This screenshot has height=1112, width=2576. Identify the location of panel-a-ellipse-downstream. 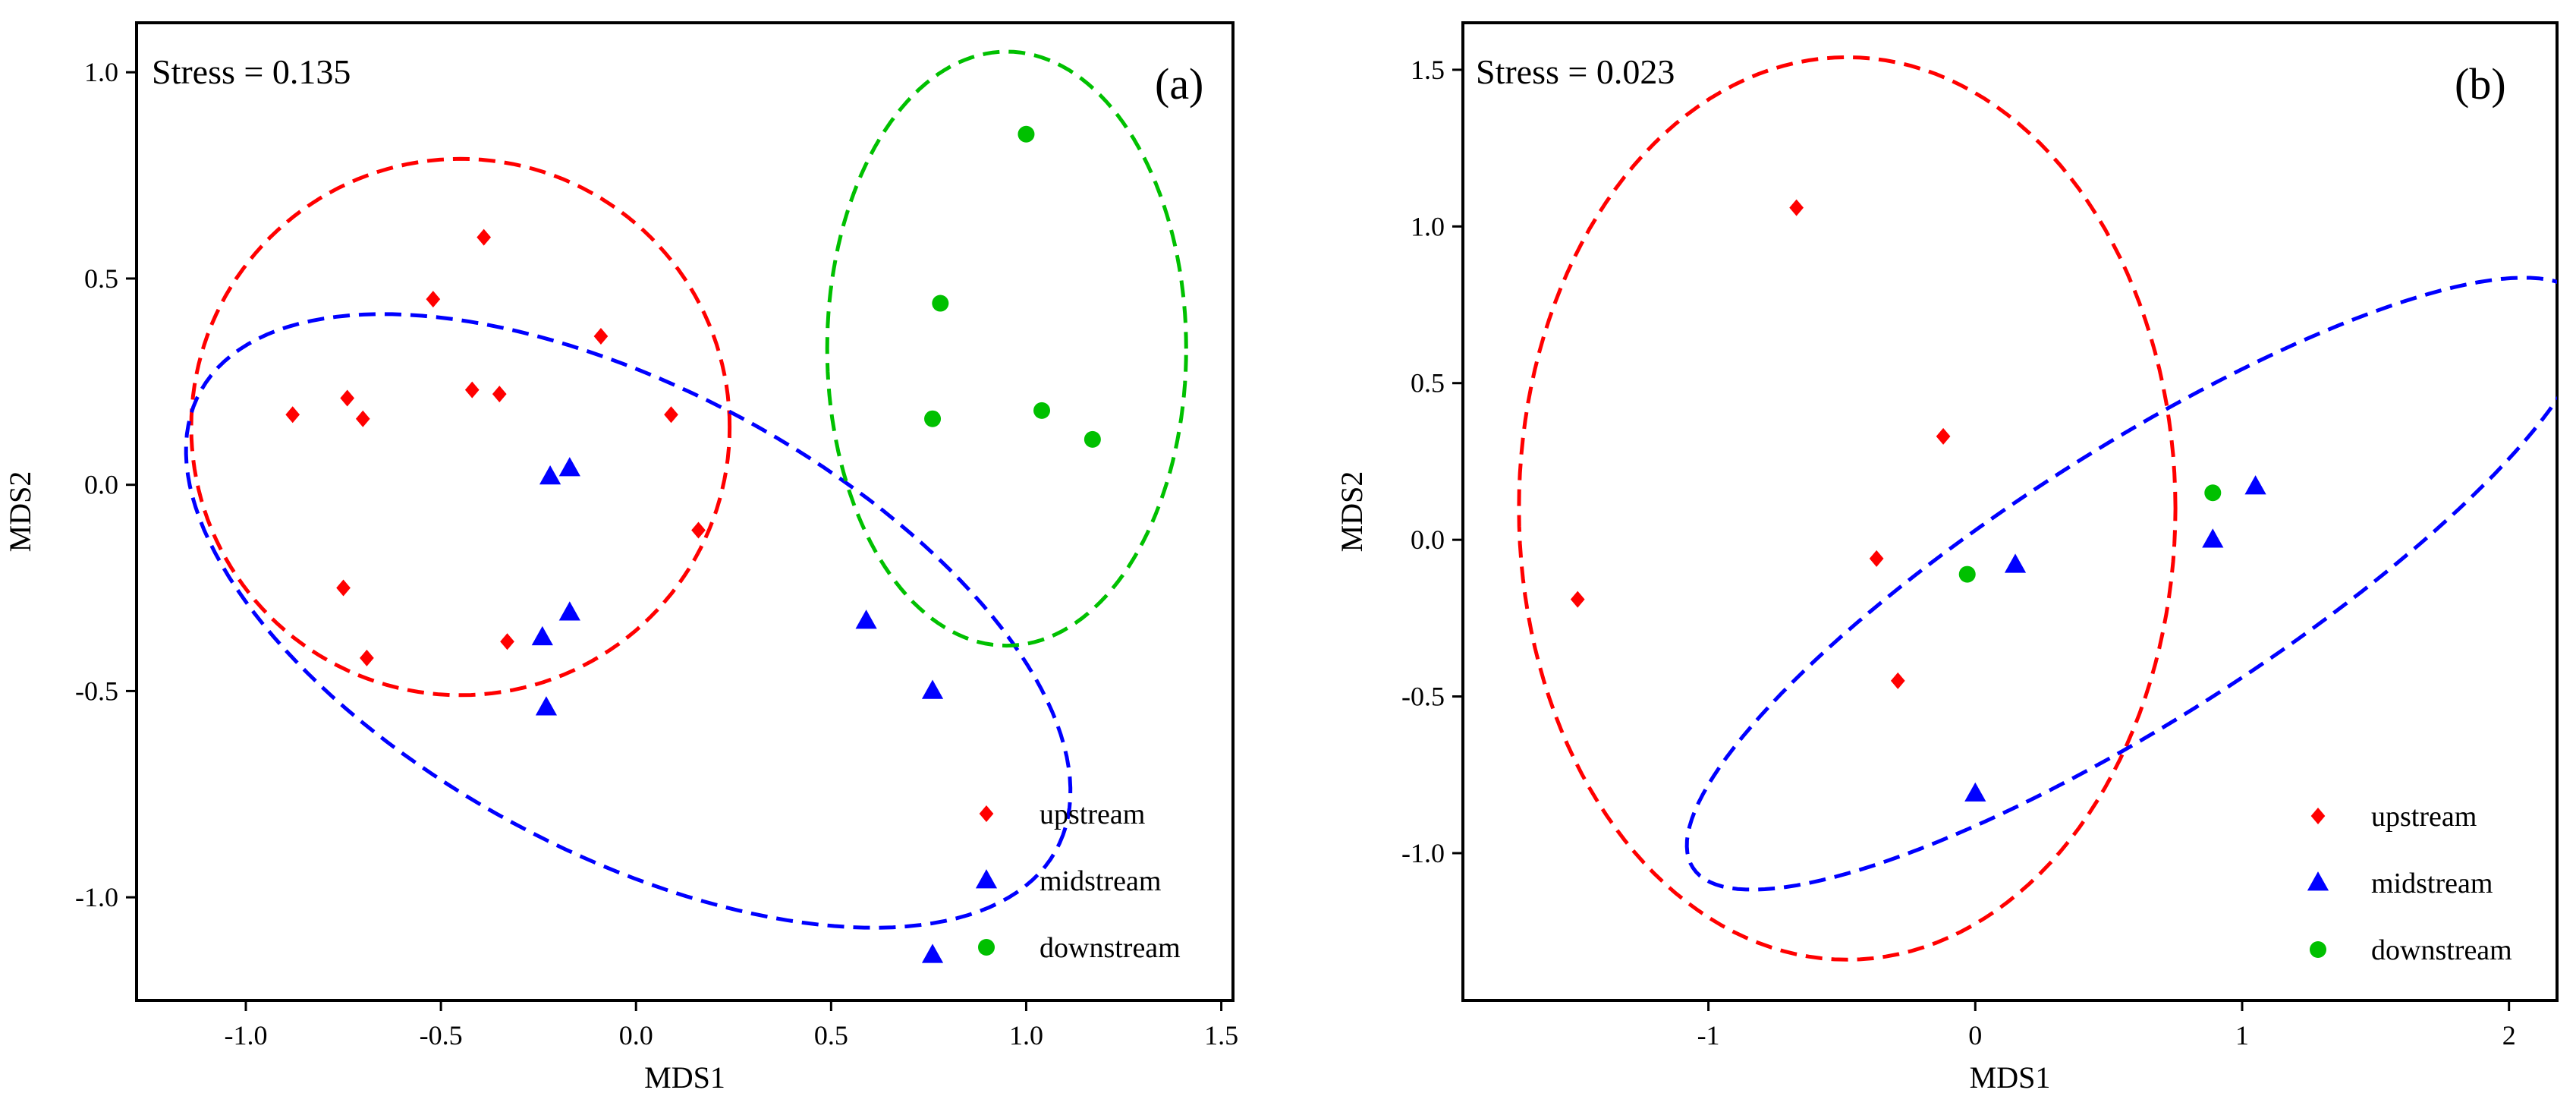
(1006, 348).